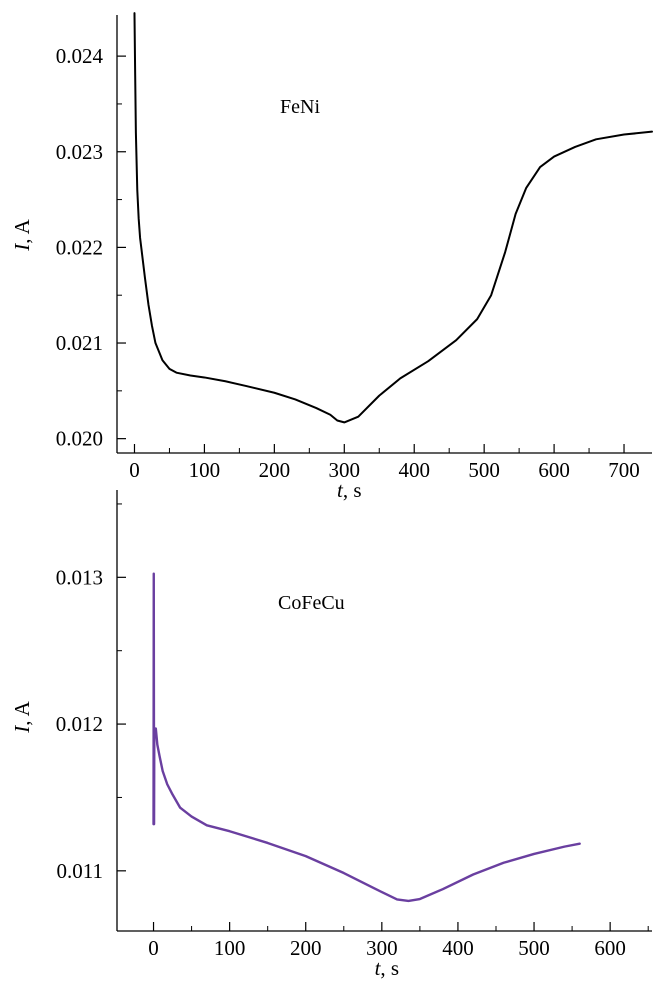 This screenshot has width=654, height=984. I want to click on y-tick-label: 0.013, so click(79, 577).